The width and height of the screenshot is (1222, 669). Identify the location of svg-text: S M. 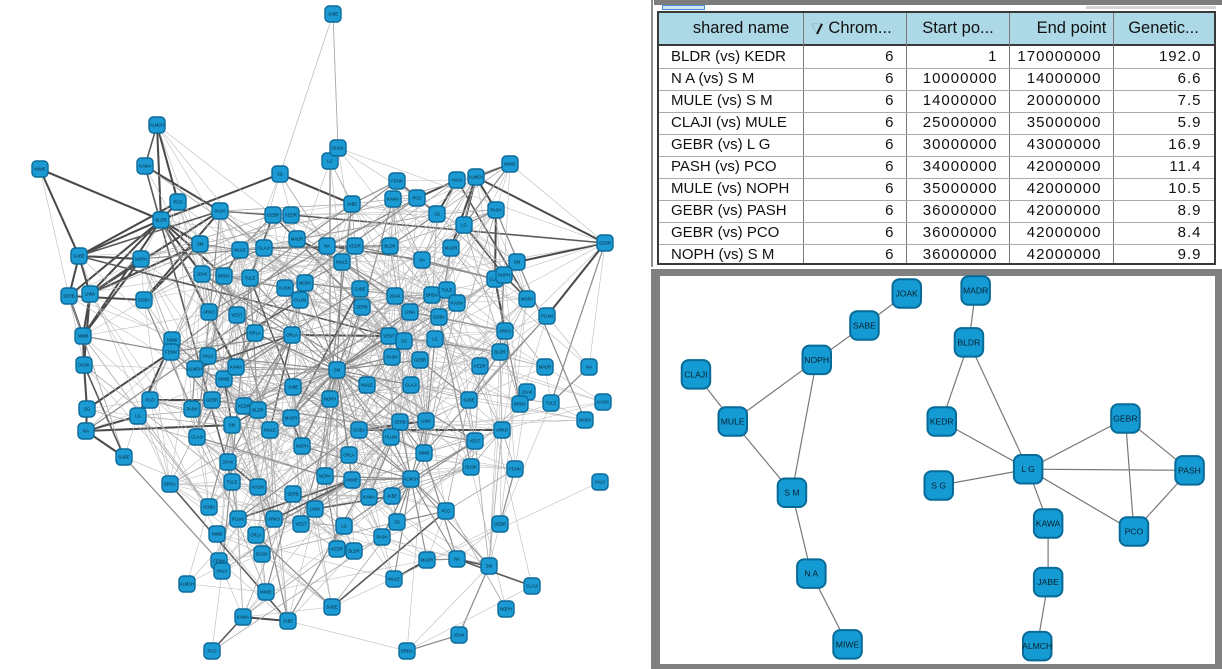
(791, 493).